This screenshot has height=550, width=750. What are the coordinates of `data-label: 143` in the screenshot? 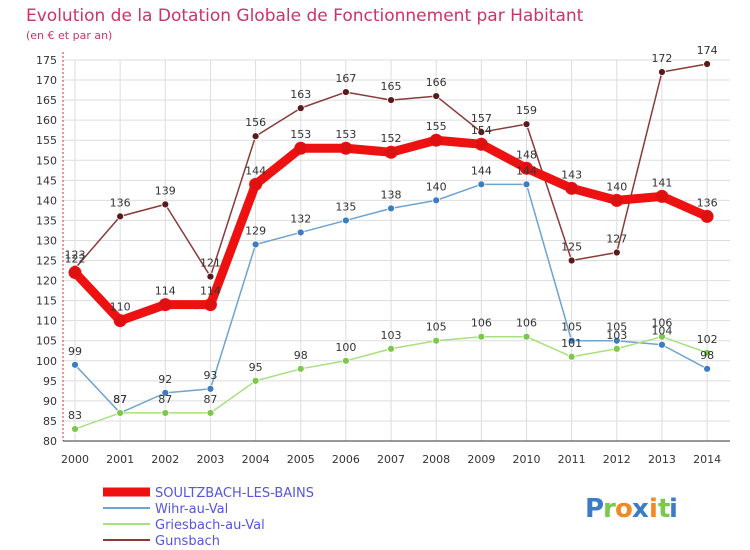 It's located at (571, 174).